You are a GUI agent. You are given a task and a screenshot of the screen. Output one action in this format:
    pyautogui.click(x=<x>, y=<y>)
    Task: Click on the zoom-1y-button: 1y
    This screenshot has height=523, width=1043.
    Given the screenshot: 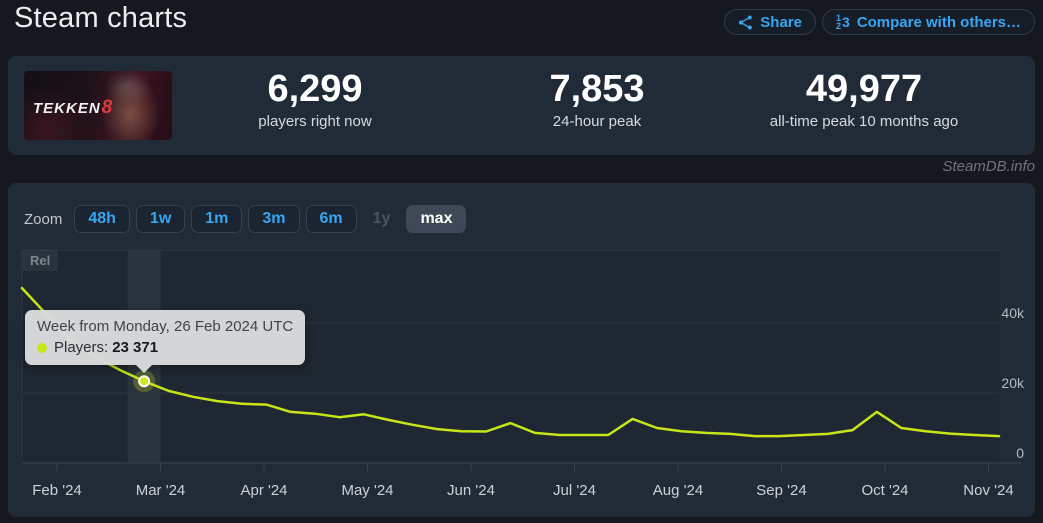 What is the action you would take?
    pyautogui.click(x=382, y=219)
    